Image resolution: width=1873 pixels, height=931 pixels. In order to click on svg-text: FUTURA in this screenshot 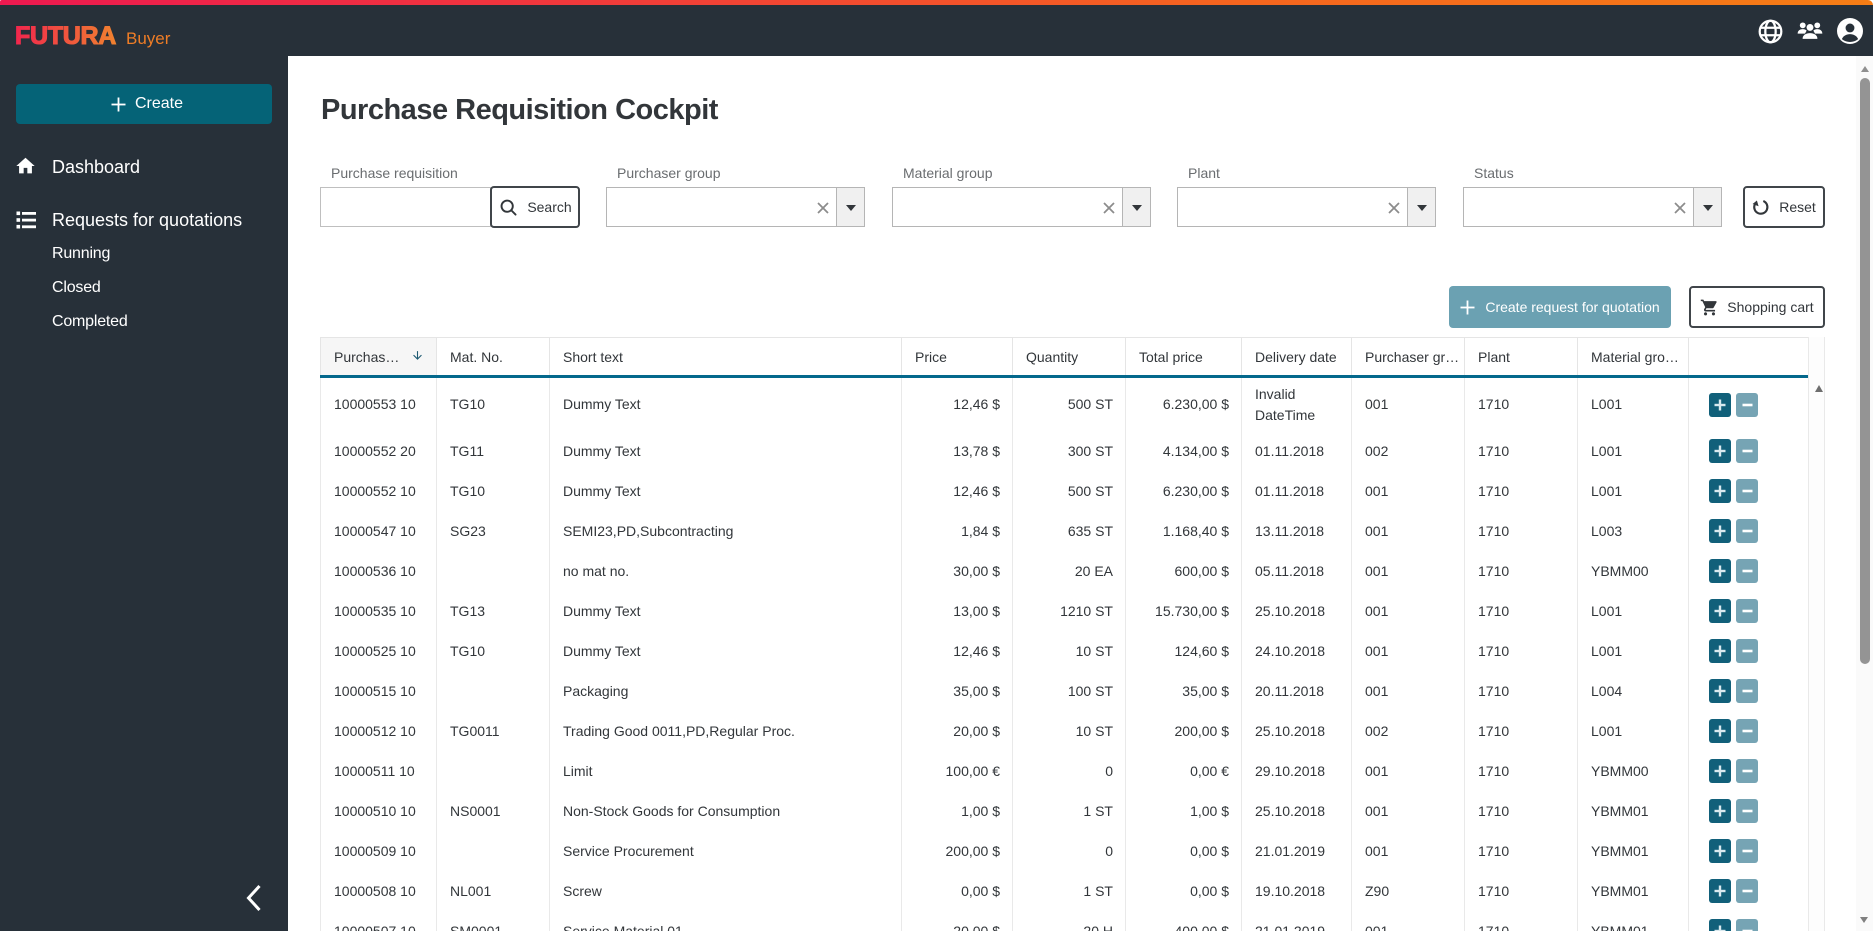, I will do `click(65, 36)`.